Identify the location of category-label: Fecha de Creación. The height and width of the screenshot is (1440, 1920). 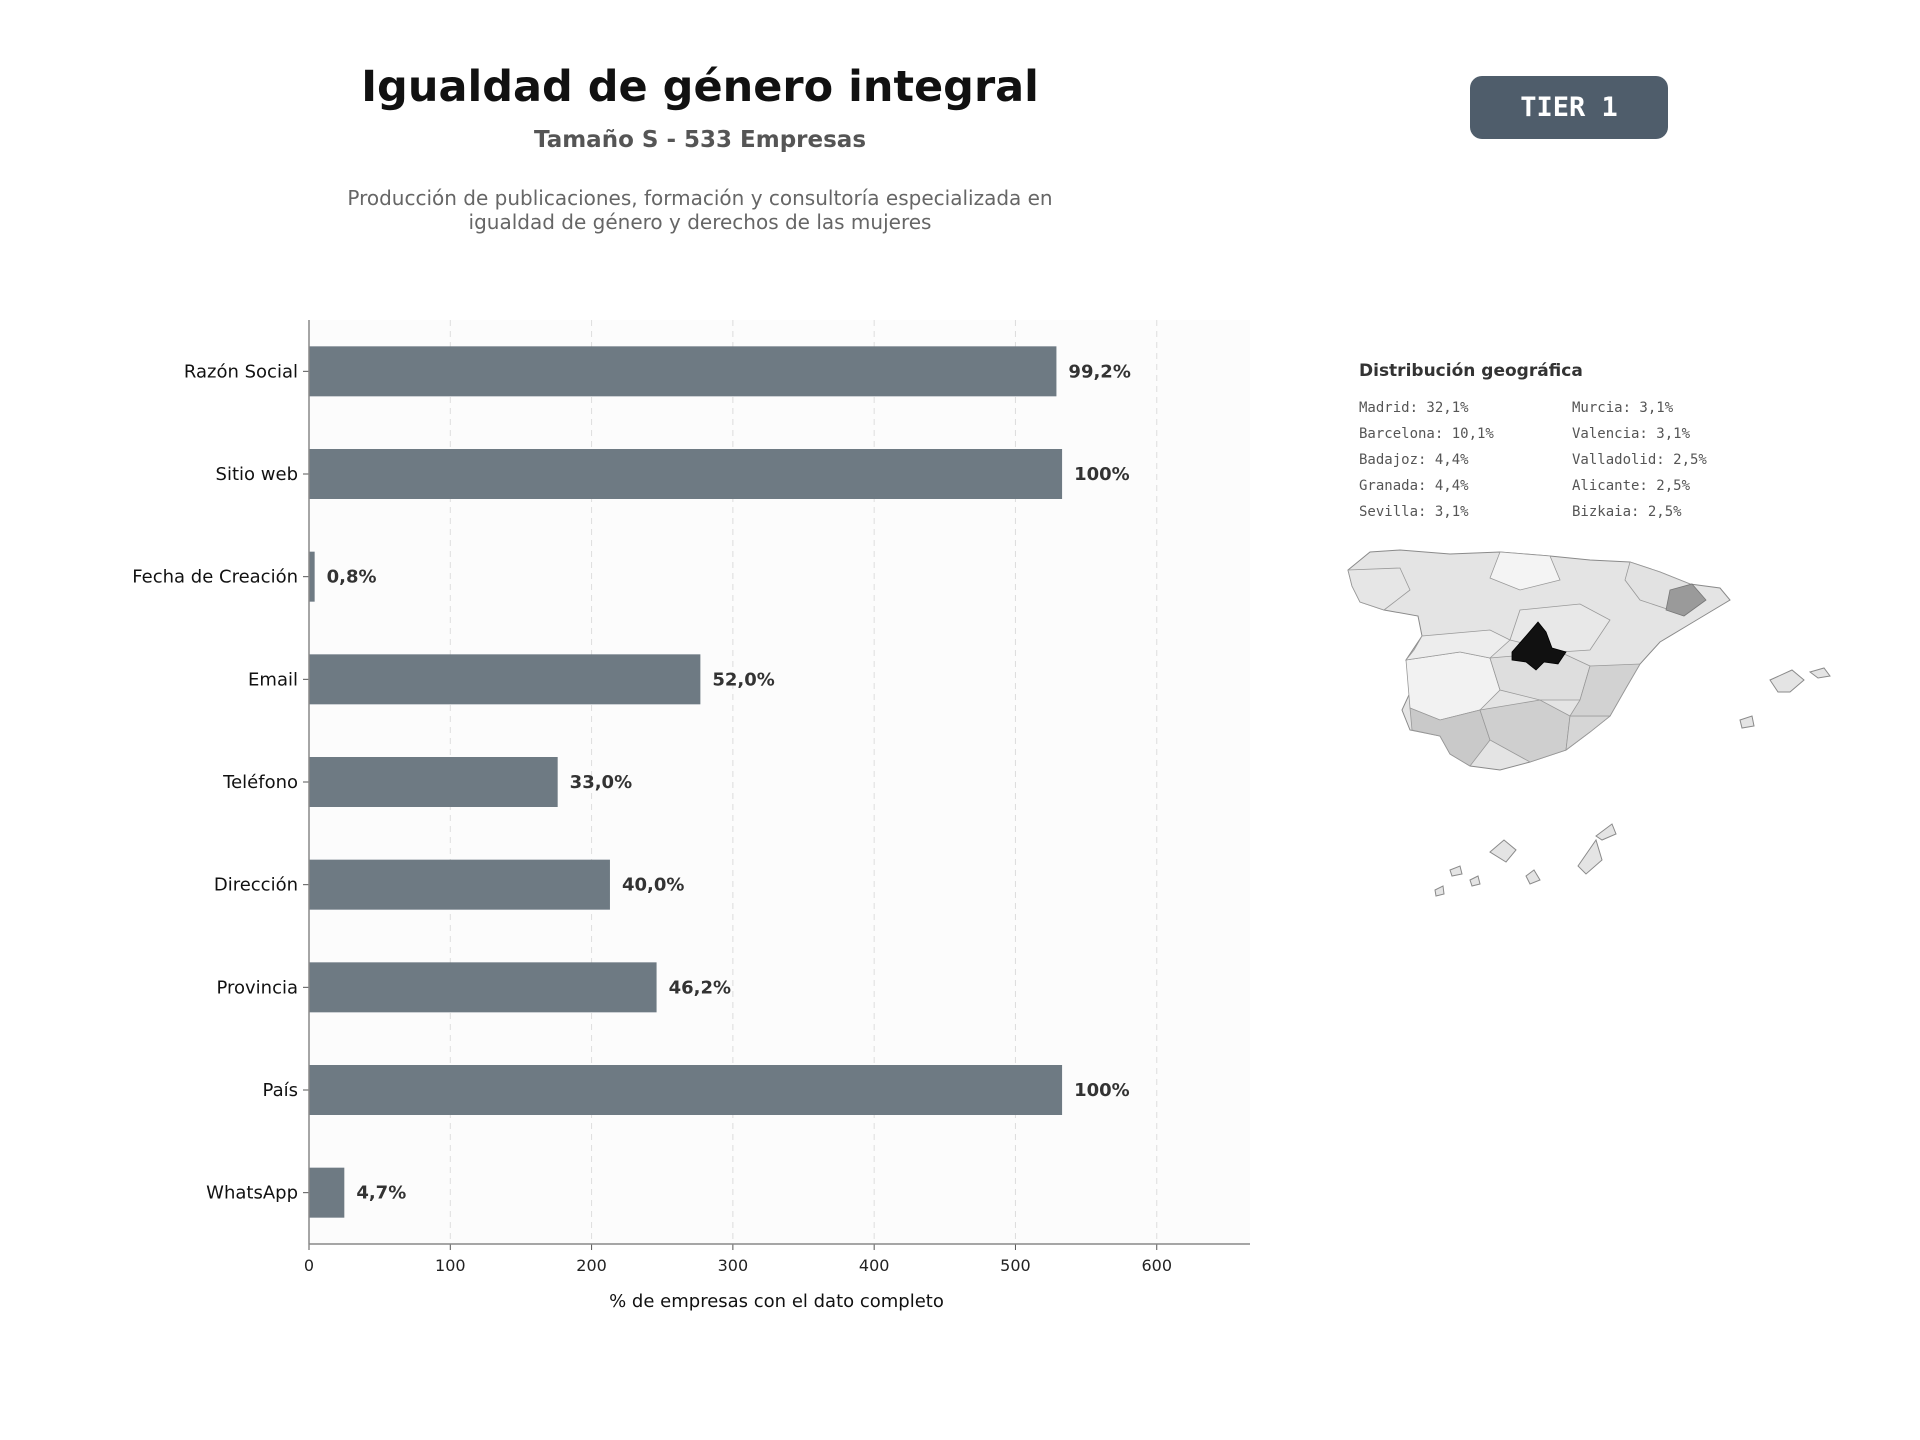
(215, 577).